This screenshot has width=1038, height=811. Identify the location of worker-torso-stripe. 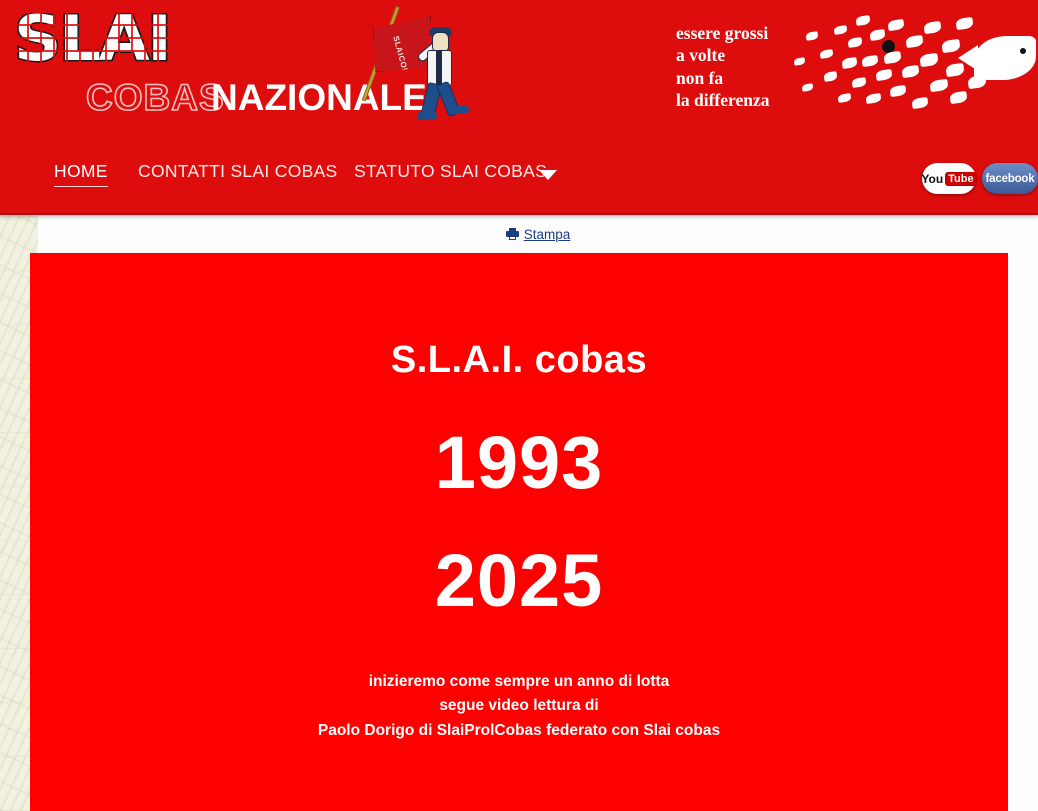
(439, 68).